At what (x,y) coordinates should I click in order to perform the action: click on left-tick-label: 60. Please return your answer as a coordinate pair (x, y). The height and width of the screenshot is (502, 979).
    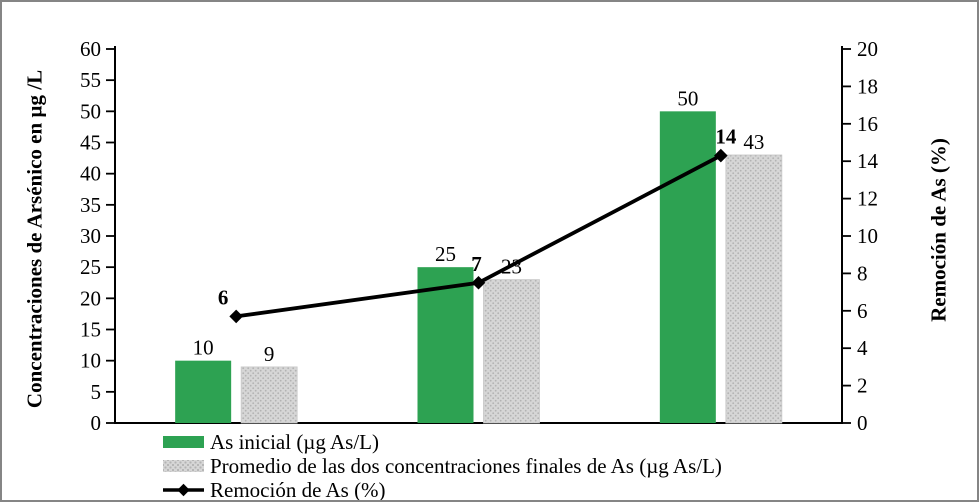
    Looking at the image, I should click on (90, 49).